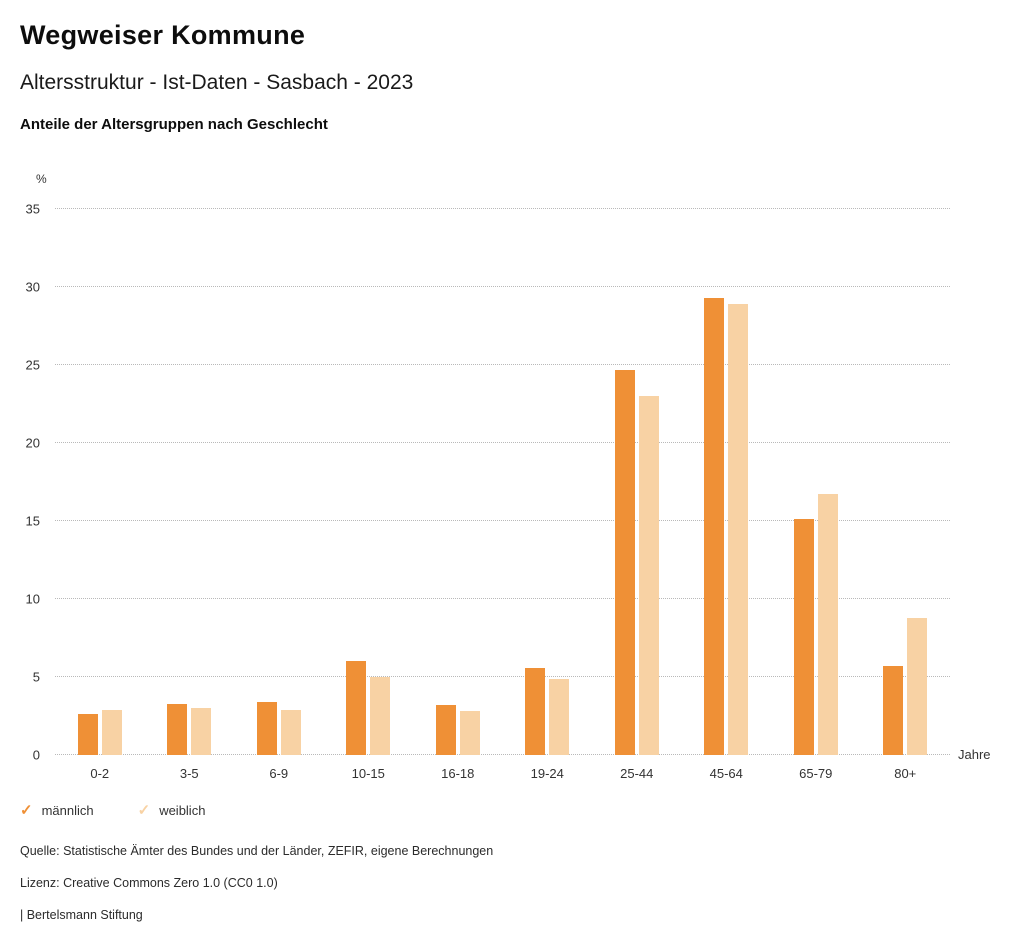 The image size is (1024, 946). Describe the element at coordinates (893, 710) in the screenshot. I see `bar-männlich-80+` at that location.